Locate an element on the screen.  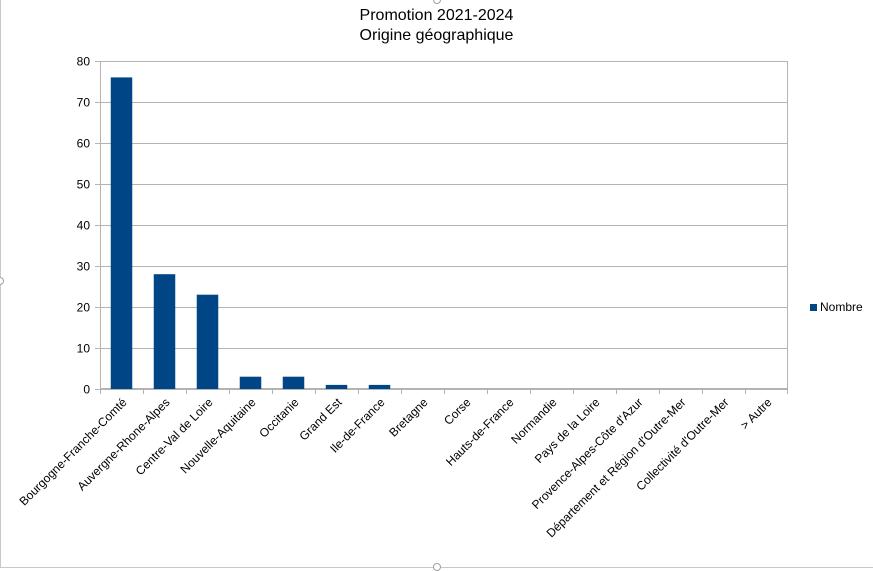
x-tick-label: > Autre is located at coordinates (756, 413).